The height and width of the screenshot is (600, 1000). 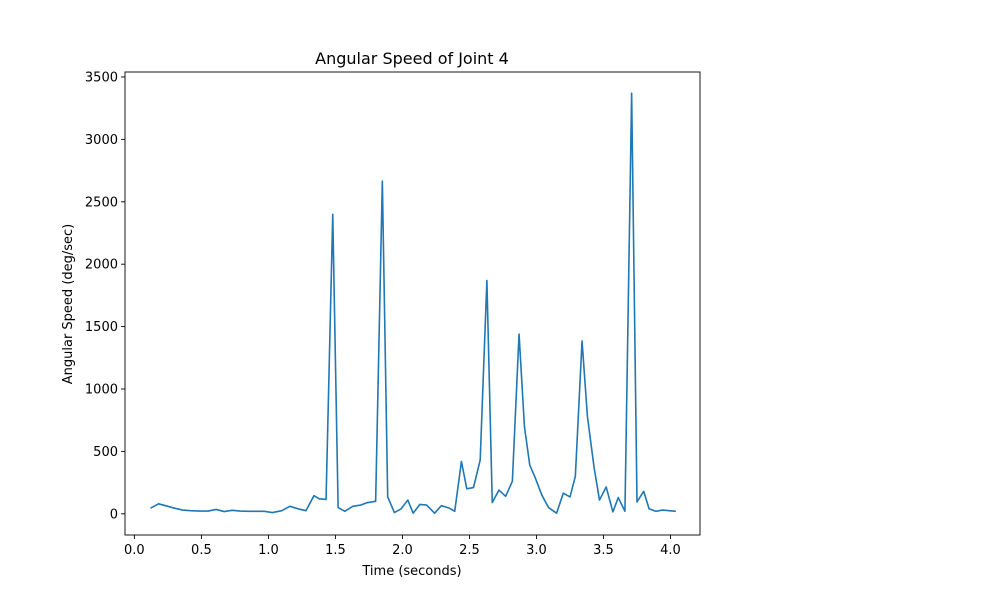 What do you see at coordinates (201, 550) in the screenshot?
I see `x-tick-label: 0.5` at bounding box center [201, 550].